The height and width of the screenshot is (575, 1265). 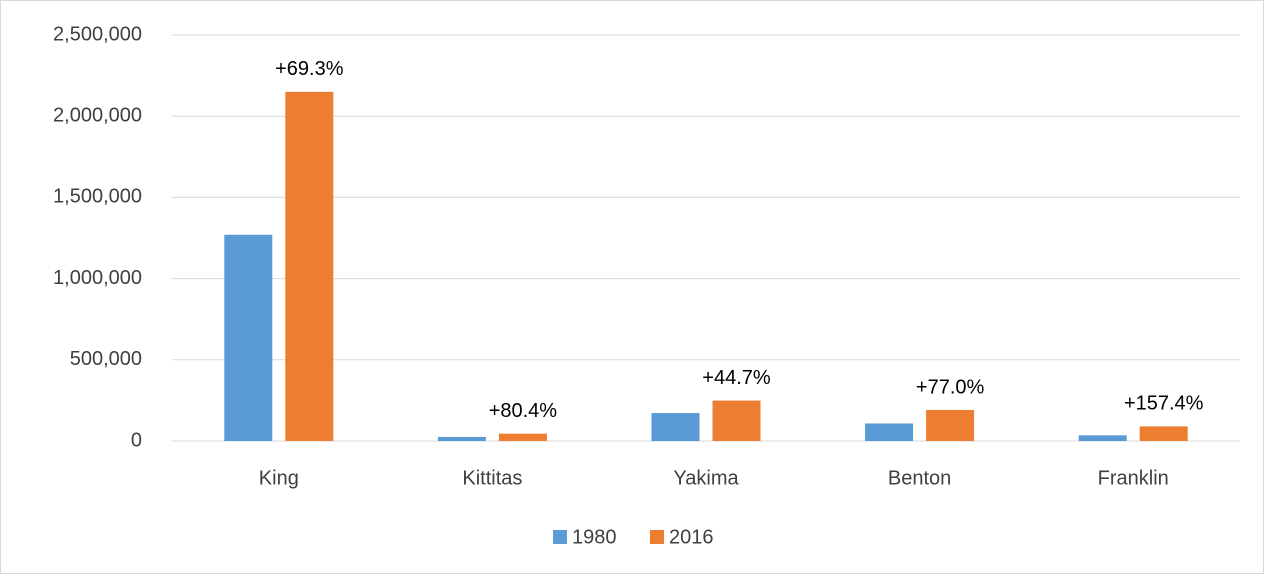 What do you see at coordinates (1164, 404) in the screenshot?
I see `annotation: +157.4%` at bounding box center [1164, 404].